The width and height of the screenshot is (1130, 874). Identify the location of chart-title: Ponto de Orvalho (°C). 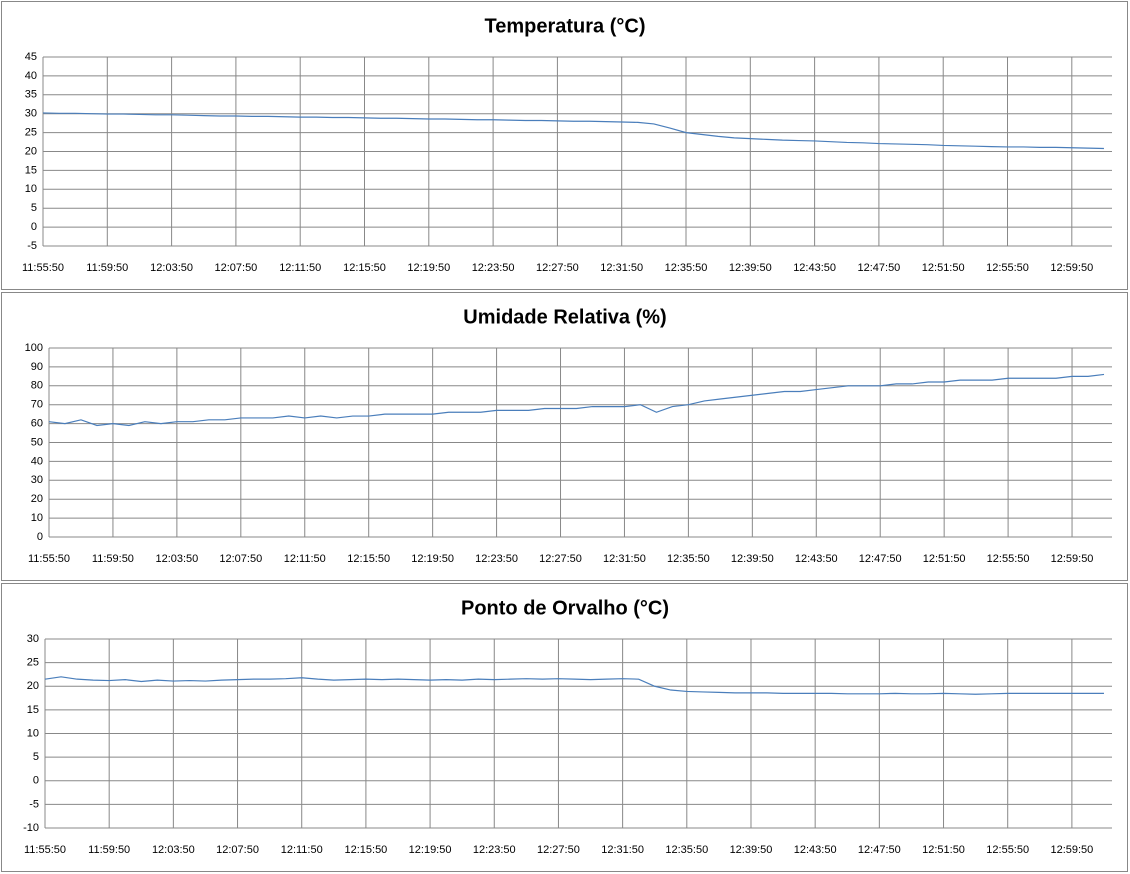
(565, 608).